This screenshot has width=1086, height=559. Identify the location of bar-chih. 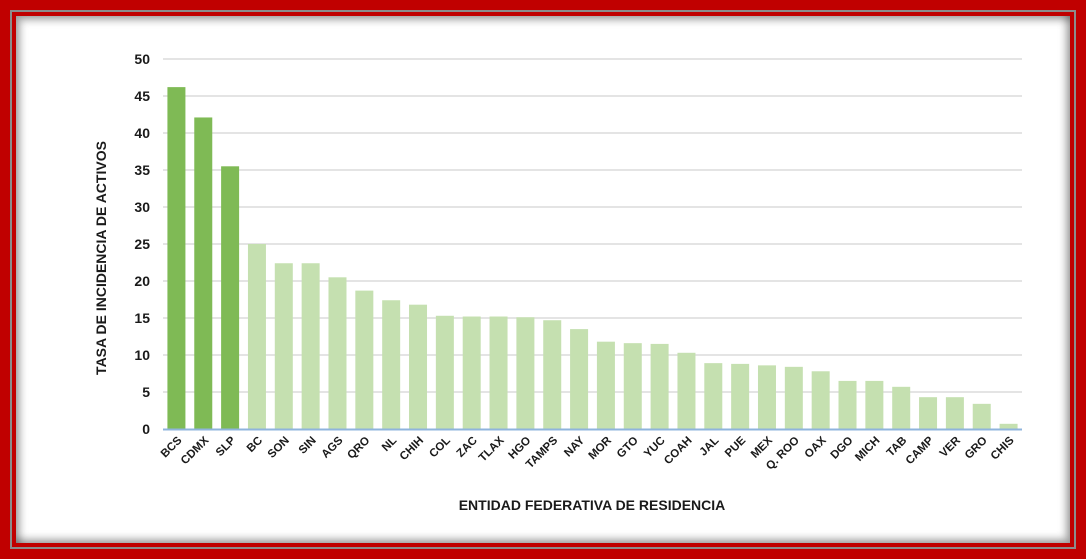
(418, 366).